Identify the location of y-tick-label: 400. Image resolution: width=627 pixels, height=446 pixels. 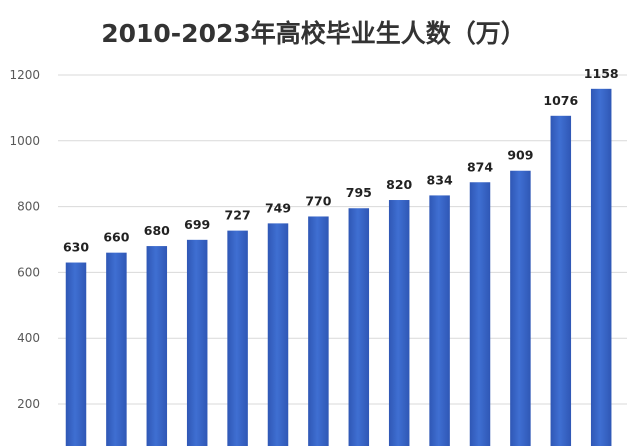
(28, 338).